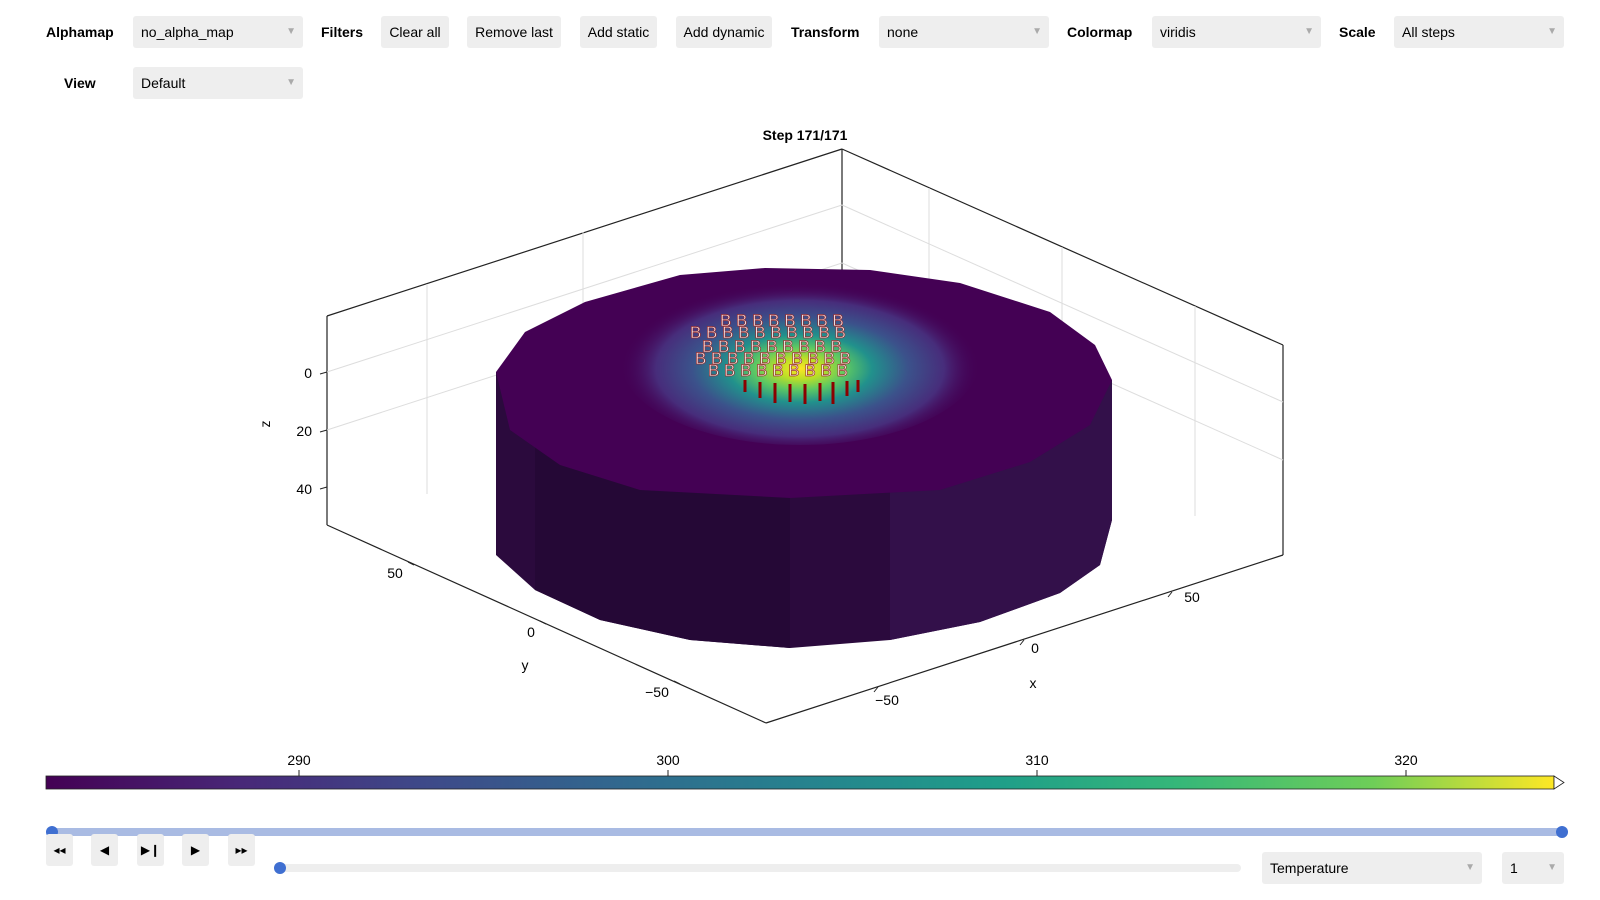 This screenshot has width=1600, height=900. I want to click on play-button: ▶, so click(195, 850).